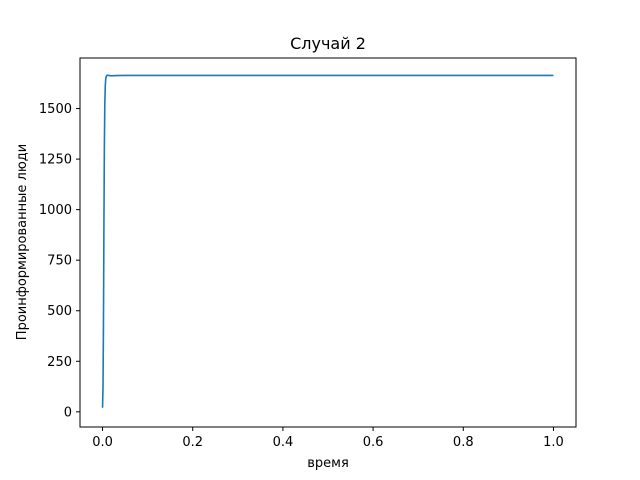 This screenshot has height=480, width=640. Describe the element at coordinates (328, 43) in the screenshot. I see `chart-title: Случай 2` at that location.